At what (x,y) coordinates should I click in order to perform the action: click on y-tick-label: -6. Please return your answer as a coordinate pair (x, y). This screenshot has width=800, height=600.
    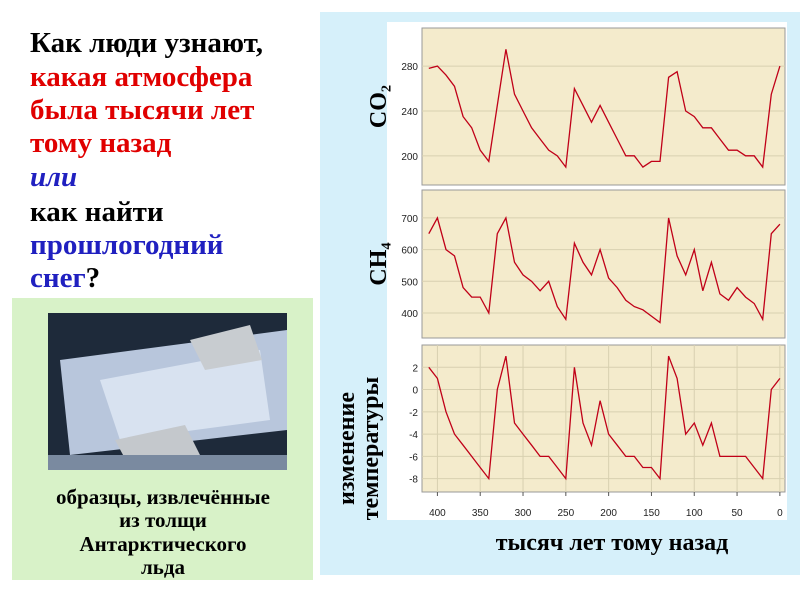
    Looking at the image, I should click on (413, 457).